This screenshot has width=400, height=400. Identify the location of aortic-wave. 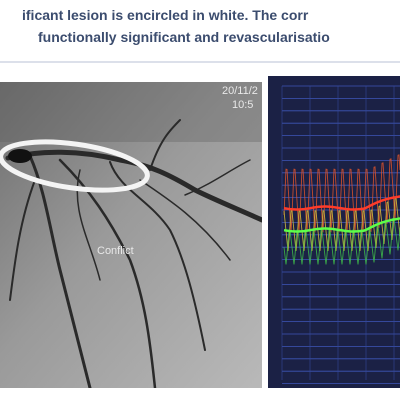
(341, 193).